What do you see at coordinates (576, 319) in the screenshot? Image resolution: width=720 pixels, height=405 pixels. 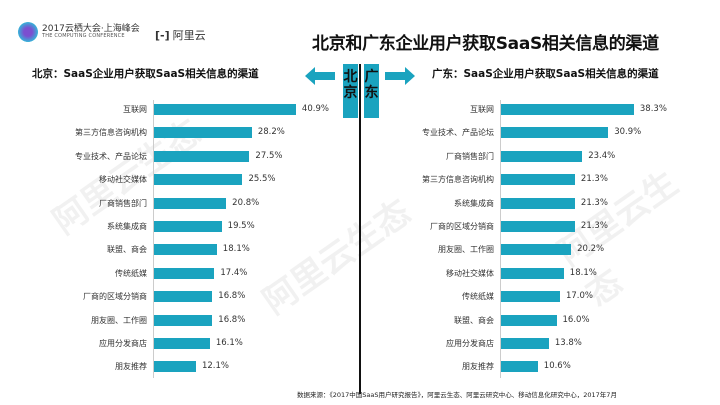 I see `value-label: 16.0%` at bounding box center [576, 319].